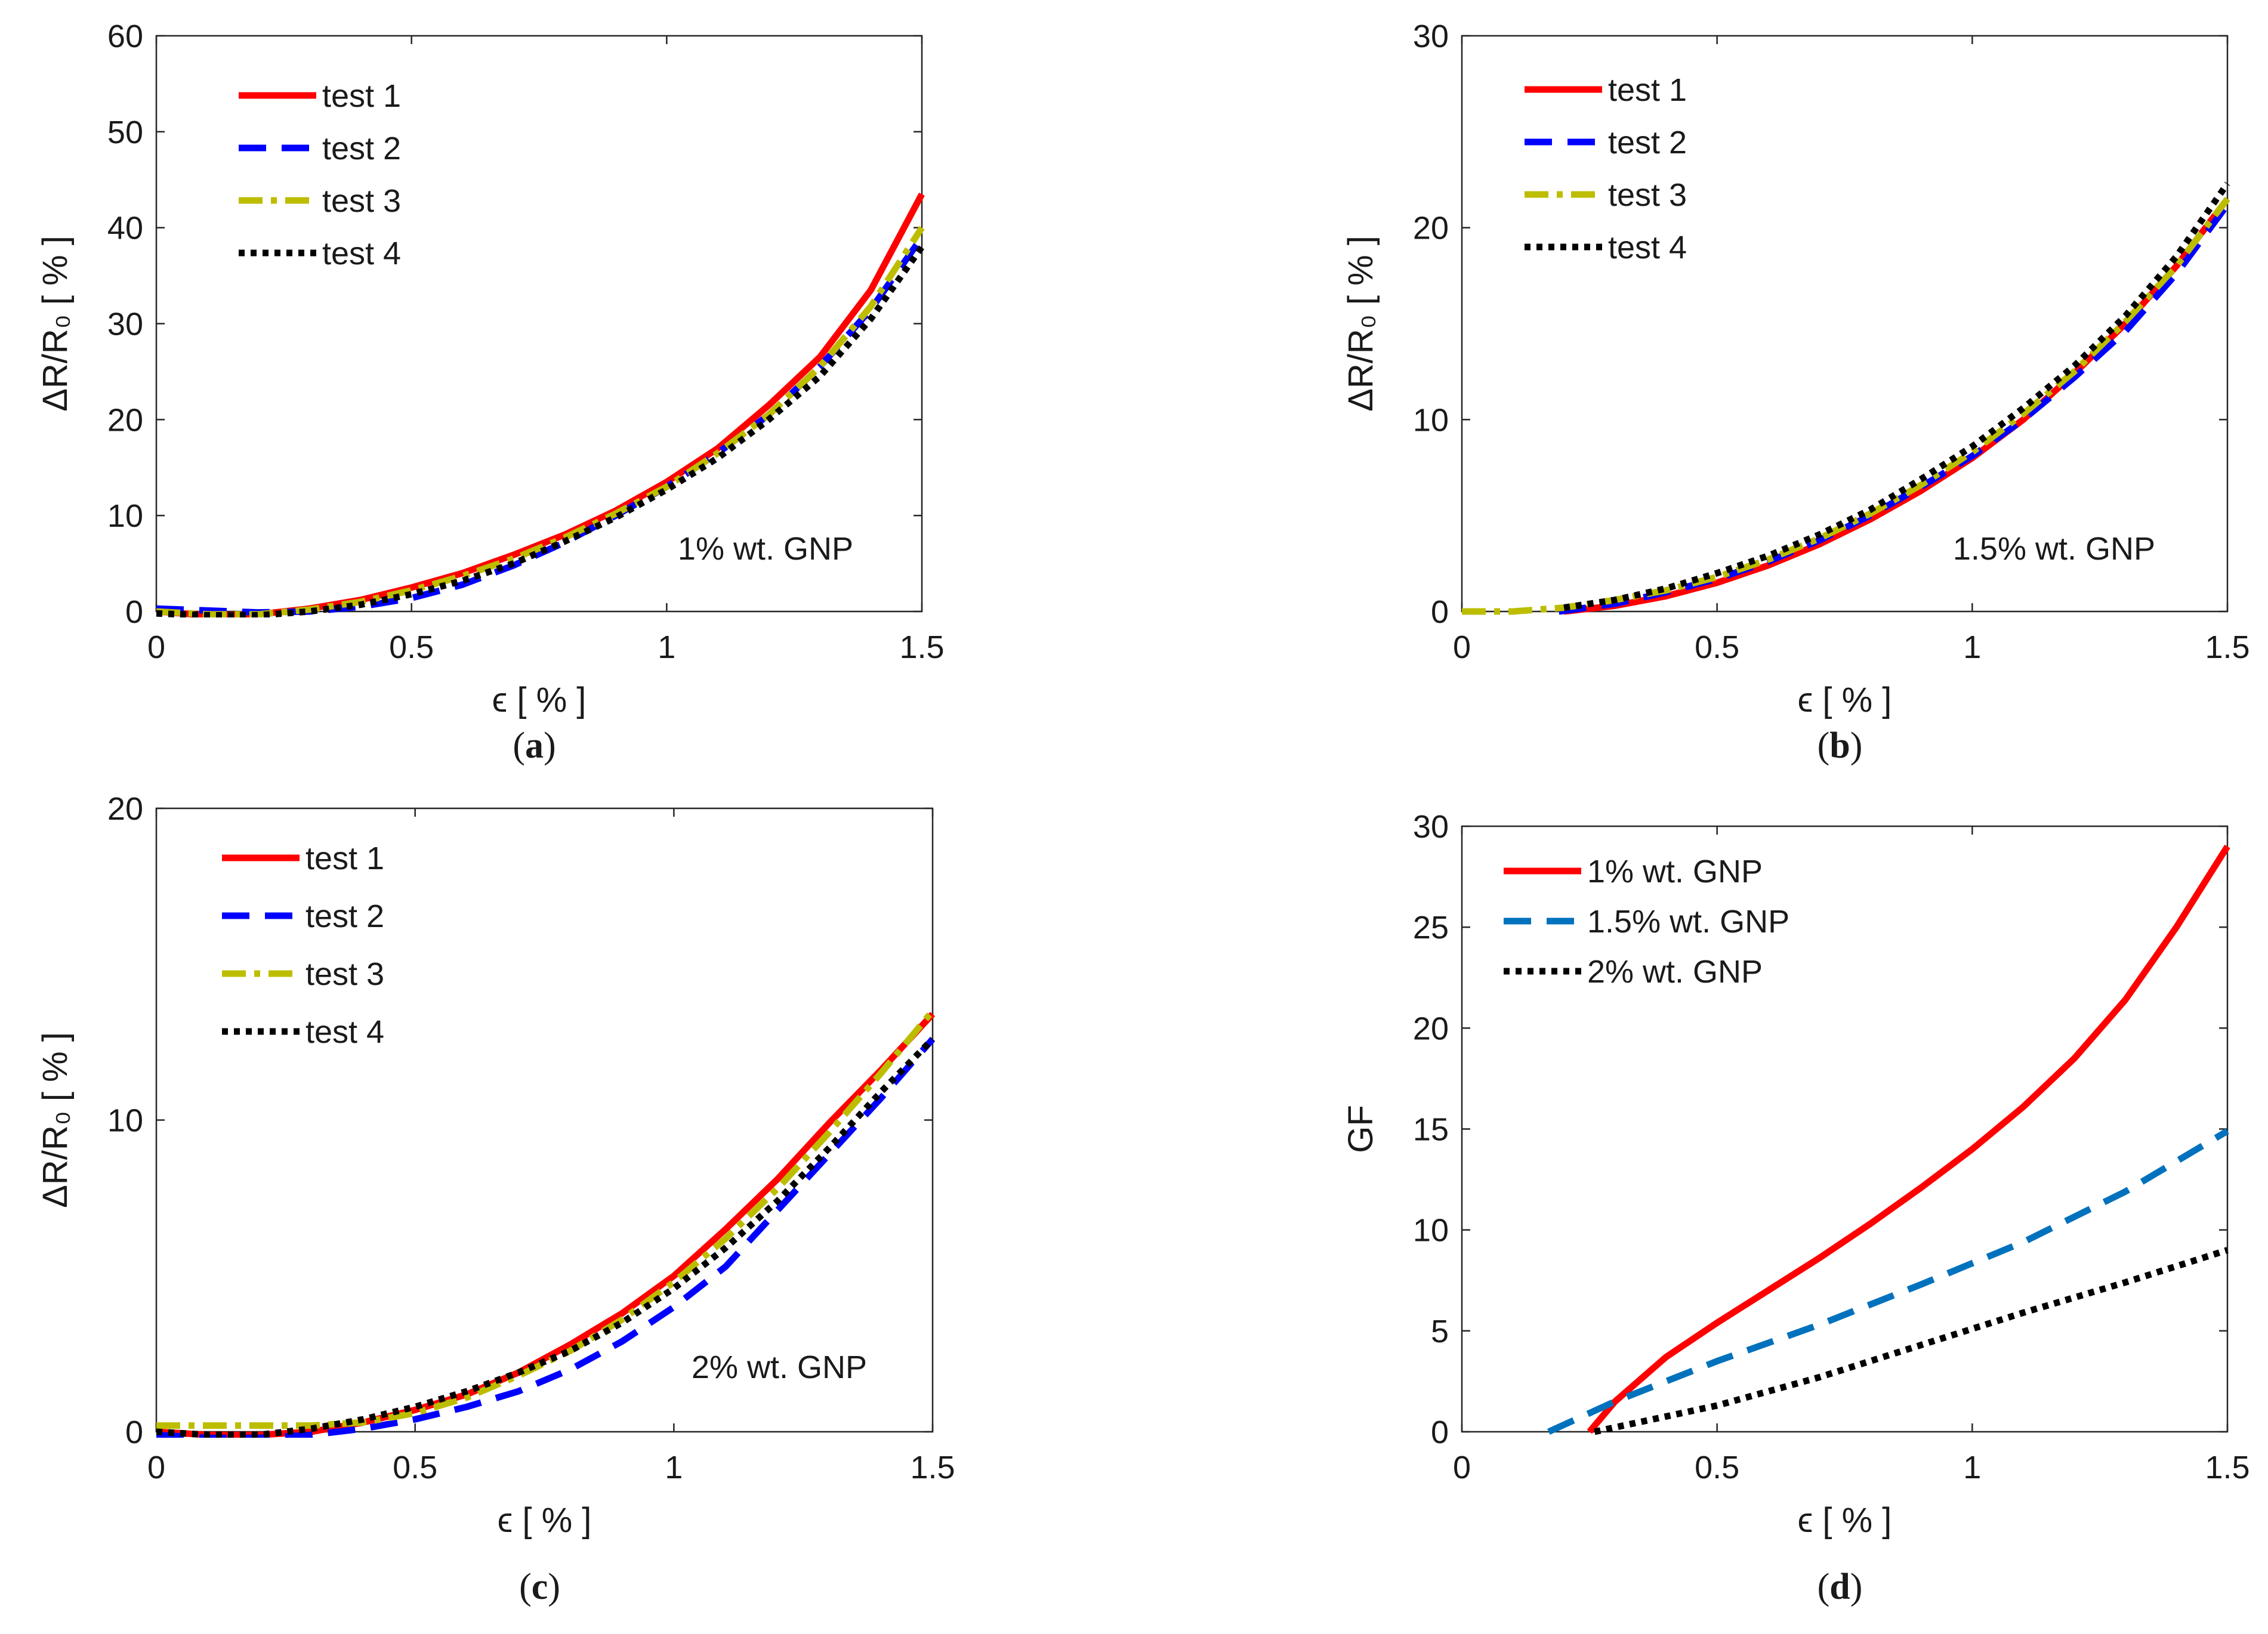  I want to click on panel-annotation: 1% wt. GNP, so click(765, 549).